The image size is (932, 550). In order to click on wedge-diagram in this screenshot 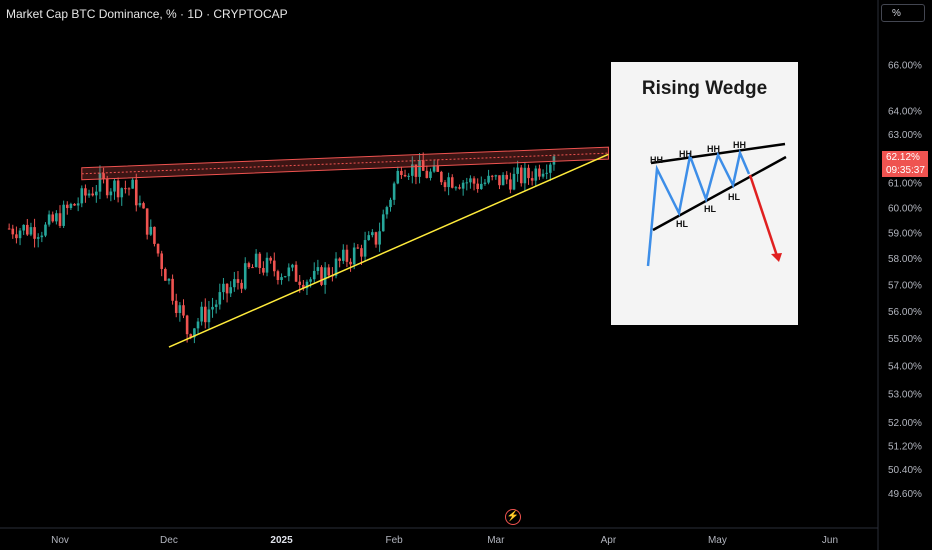, I will do `click(716, 204)`.